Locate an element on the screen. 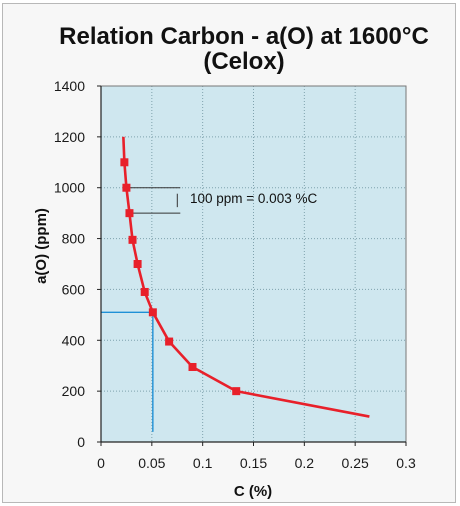  x-tick-label: 0 is located at coordinates (101, 463).